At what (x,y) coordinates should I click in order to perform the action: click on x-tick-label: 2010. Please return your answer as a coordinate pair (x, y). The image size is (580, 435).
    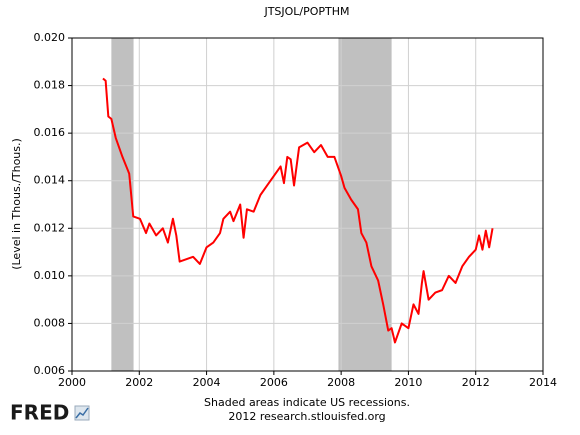
    Looking at the image, I should click on (408, 382).